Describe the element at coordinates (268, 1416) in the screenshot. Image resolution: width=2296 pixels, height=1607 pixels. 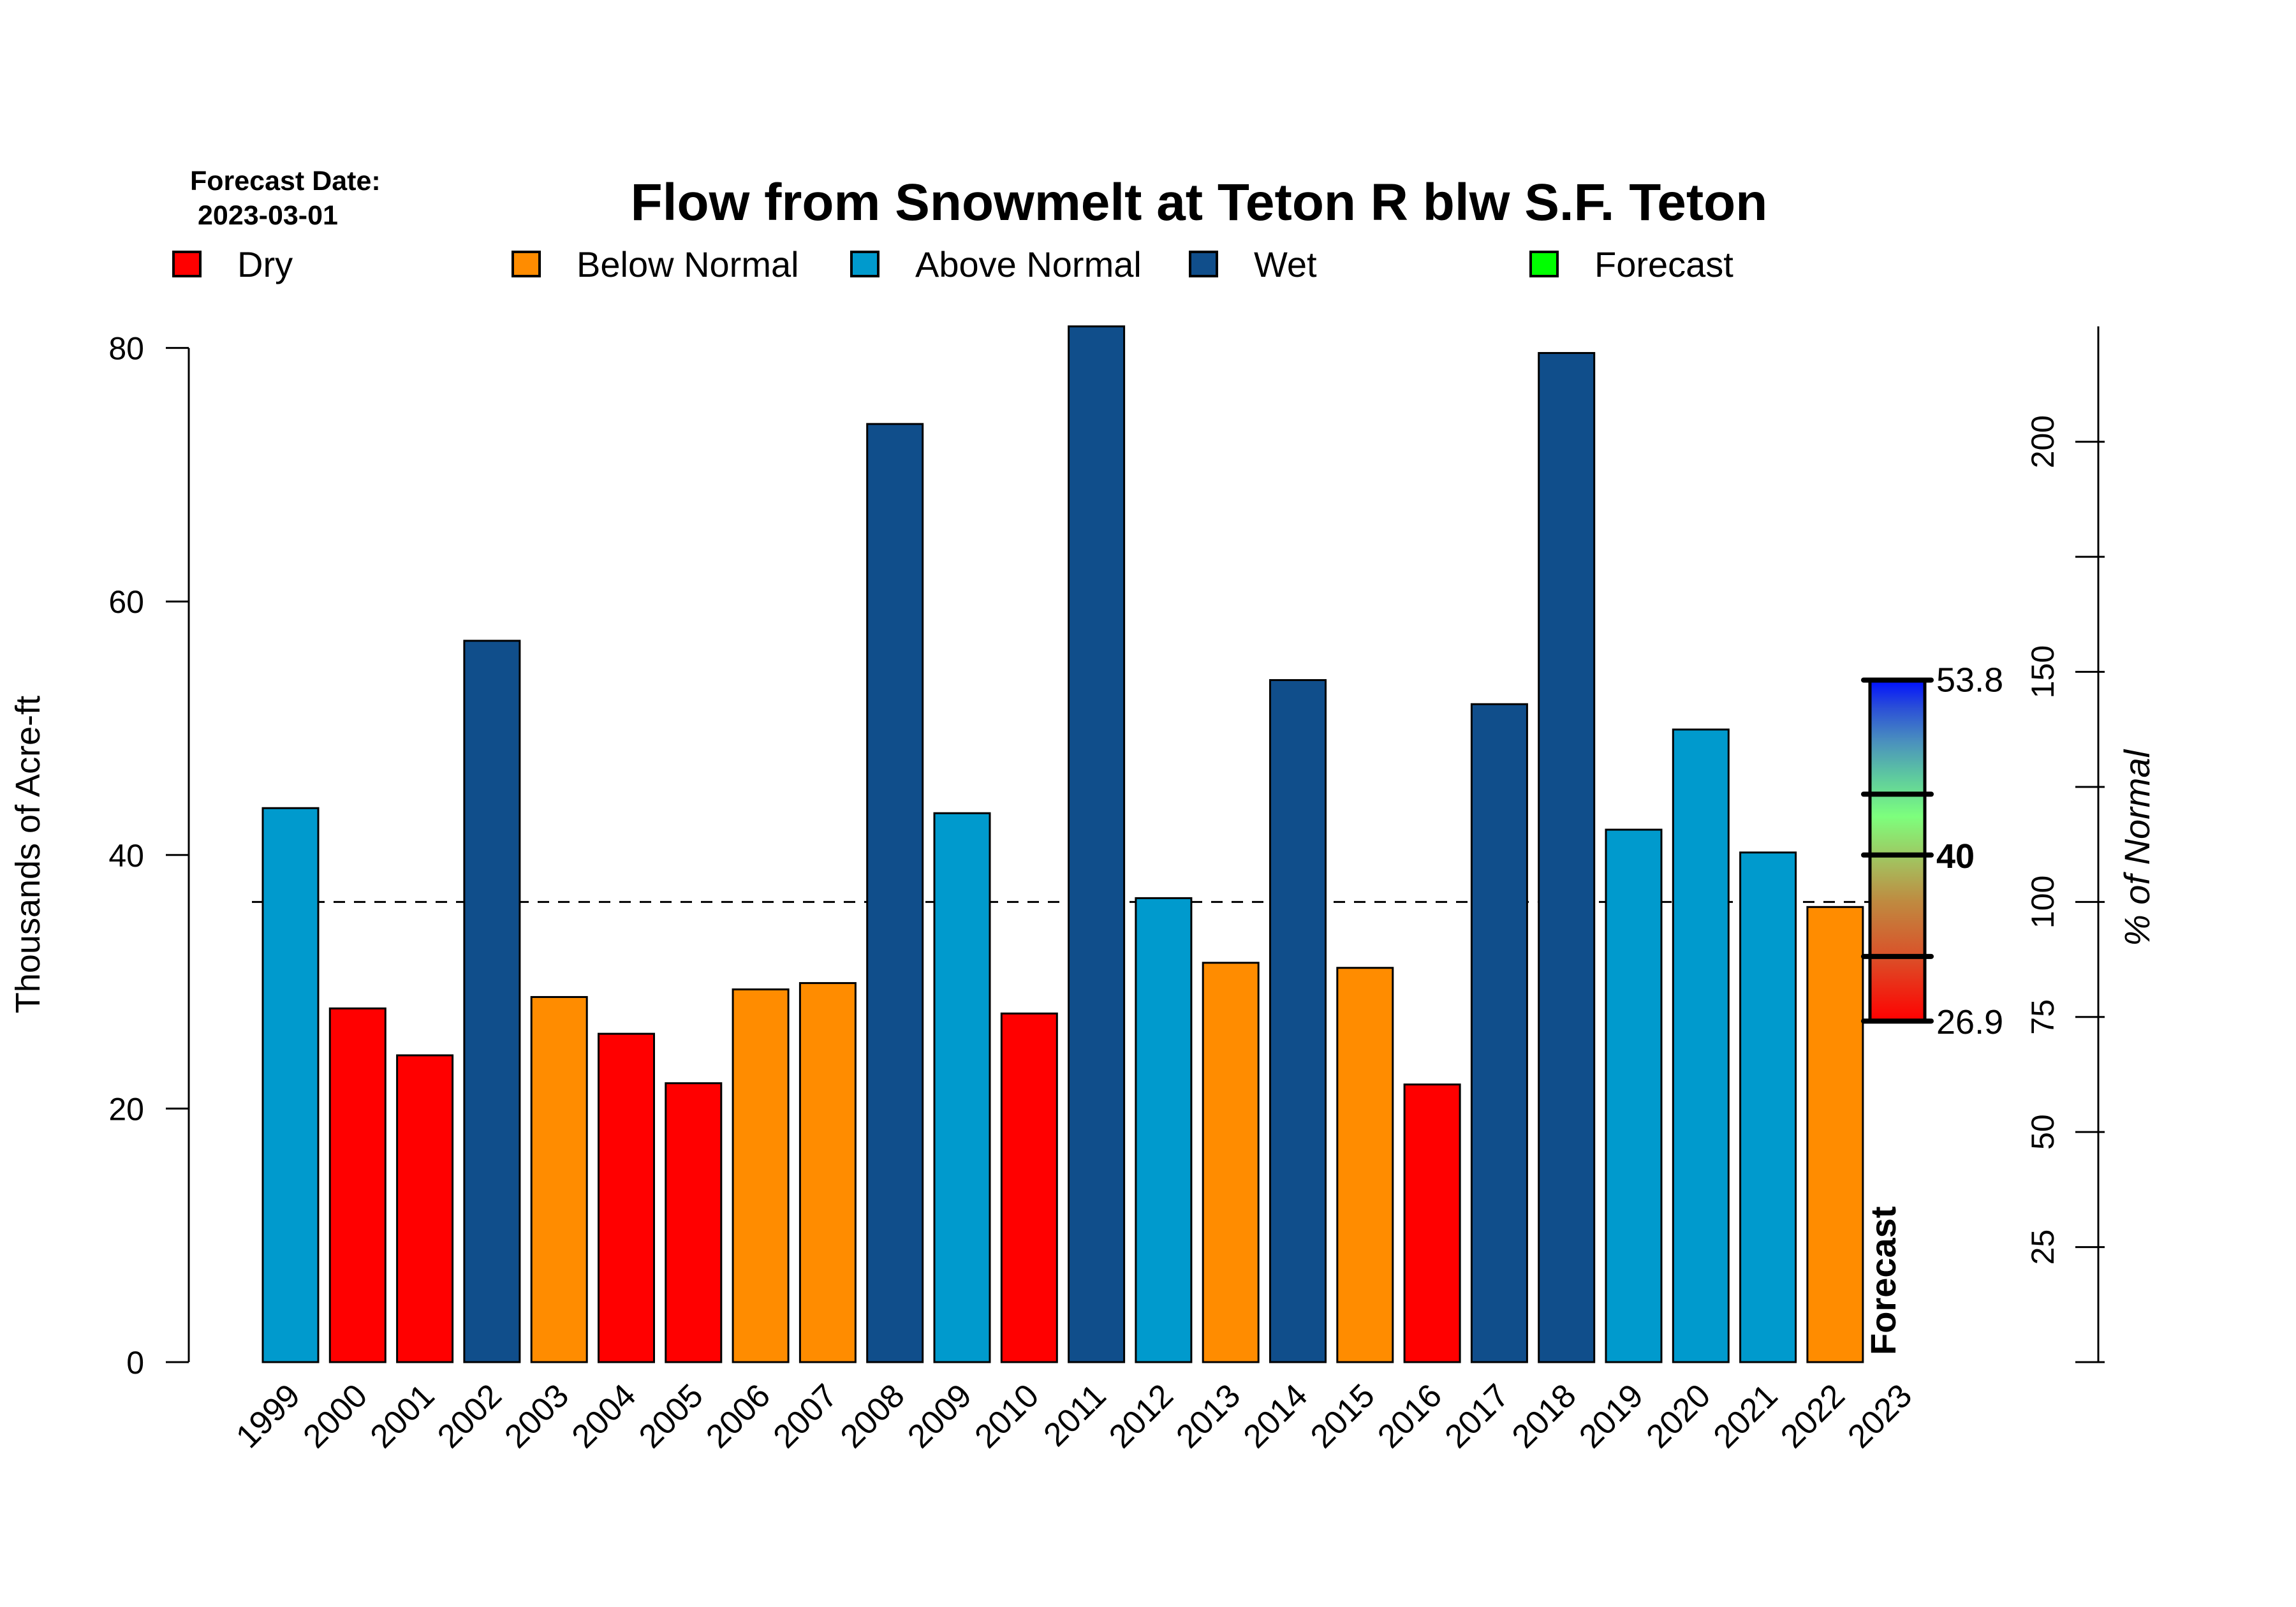
I see `x-tick-label-1999: 1999` at that location.